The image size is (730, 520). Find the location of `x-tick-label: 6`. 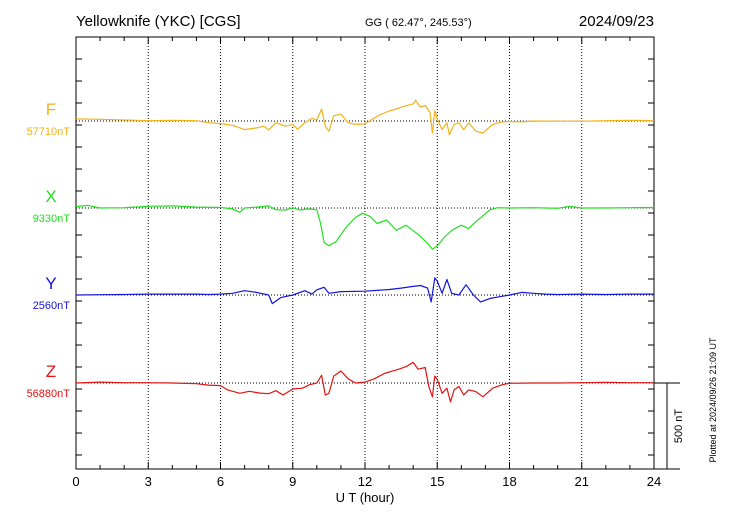

x-tick-label: 6 is located at coordinates (220, 481).